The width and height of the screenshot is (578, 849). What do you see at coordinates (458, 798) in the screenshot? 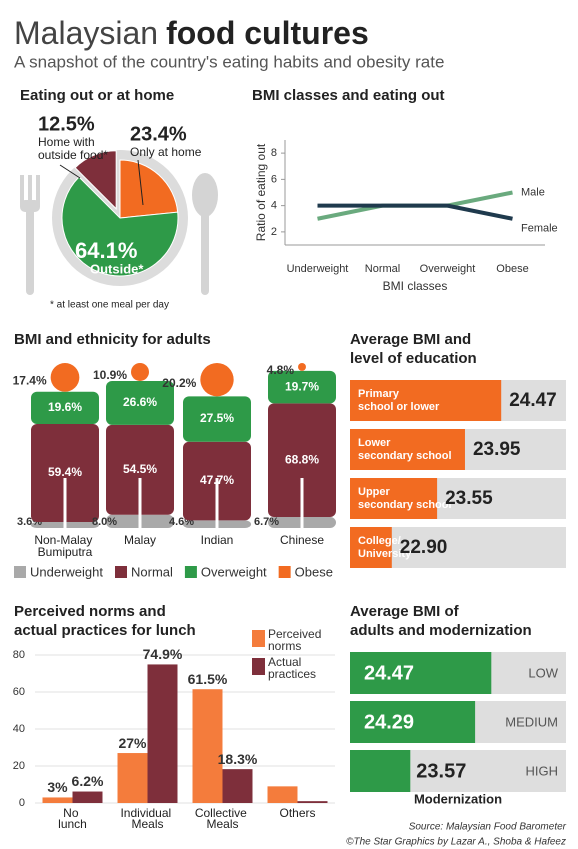
I see `x-axis-label: Modernization` at bounding box center [458, 798].